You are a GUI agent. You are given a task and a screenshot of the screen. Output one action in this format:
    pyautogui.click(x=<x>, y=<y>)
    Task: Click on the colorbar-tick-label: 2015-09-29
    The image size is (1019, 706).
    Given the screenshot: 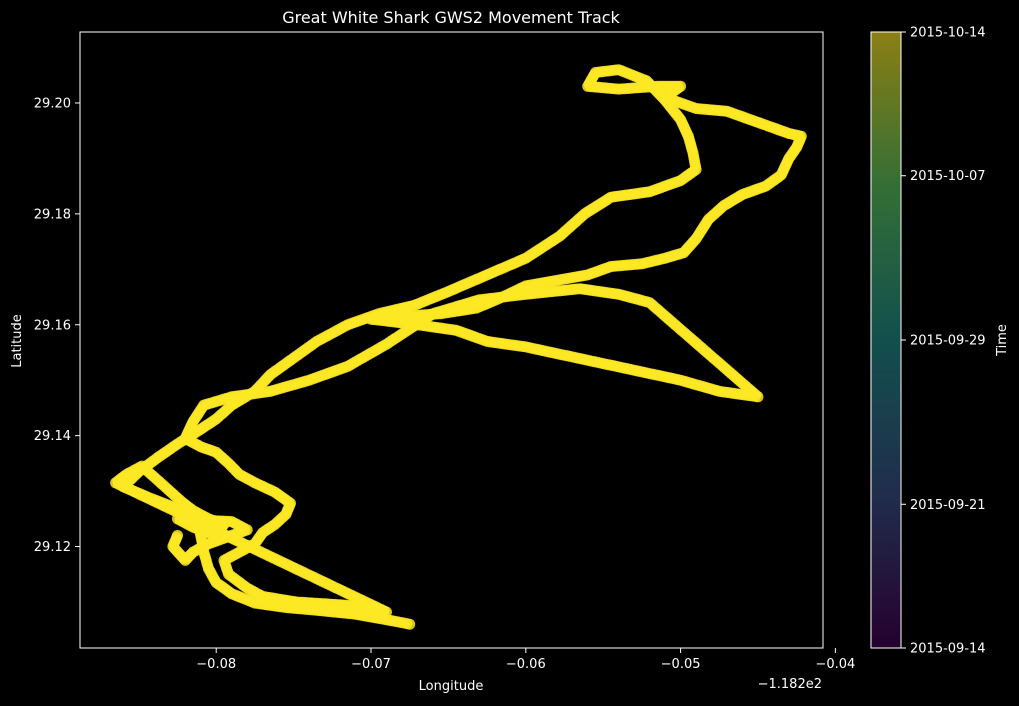 What is the action you would take?
    pyautogui.click(x=948, y=341)
    